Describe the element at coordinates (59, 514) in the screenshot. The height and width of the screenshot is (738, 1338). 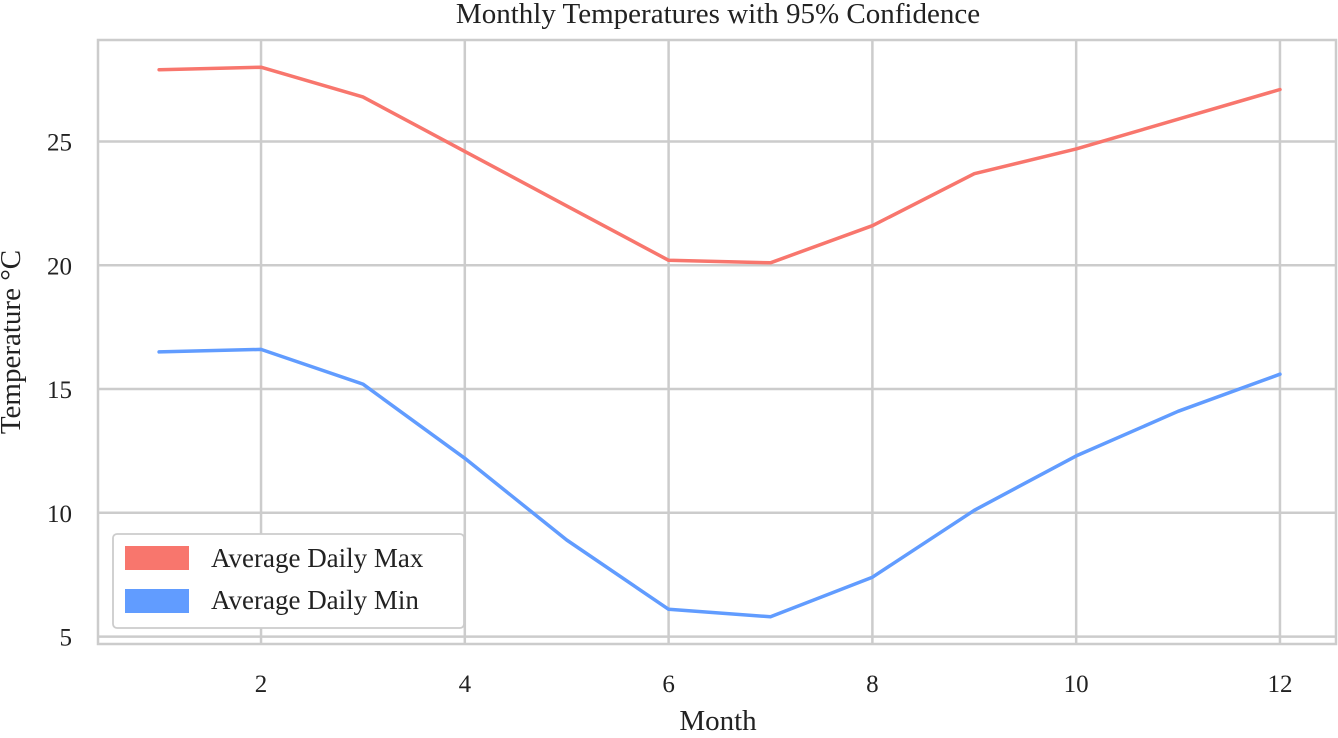
I see `y-tick-label: 10` at that location.